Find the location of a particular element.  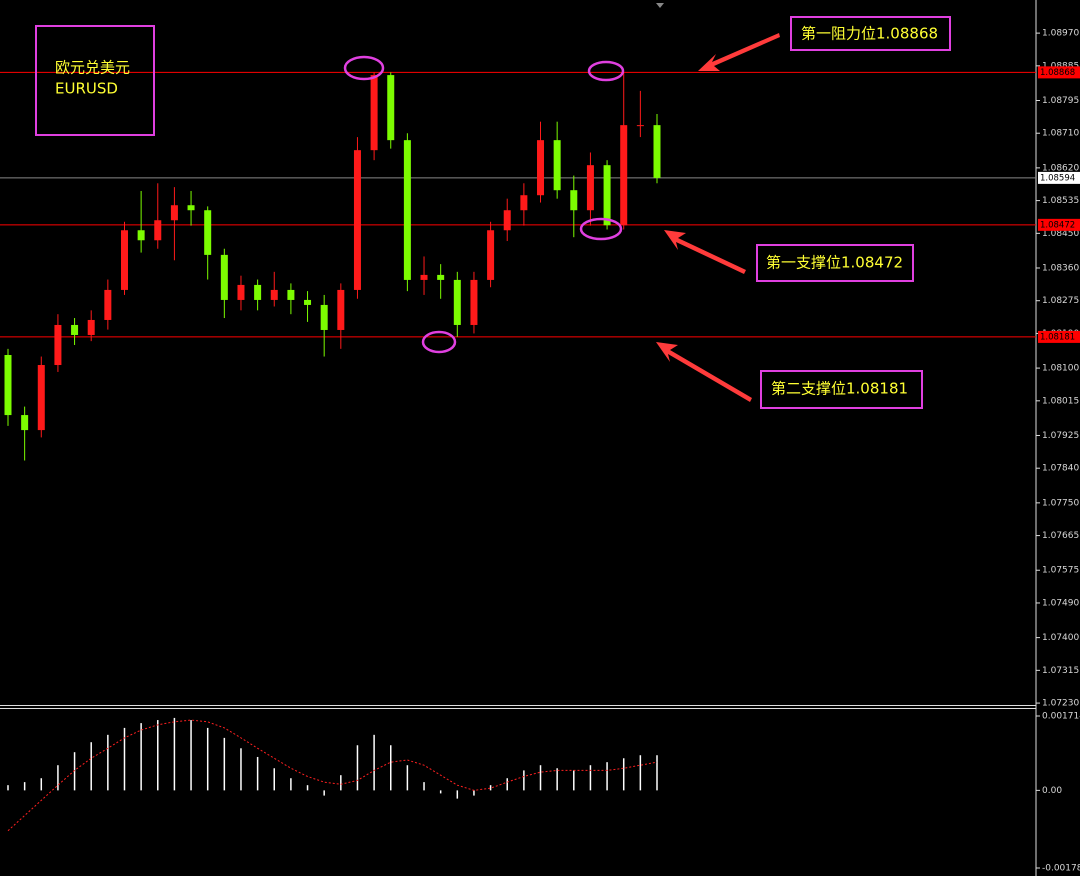

y-tick-label: 1.07840 is located at coordinates (1060, 469).